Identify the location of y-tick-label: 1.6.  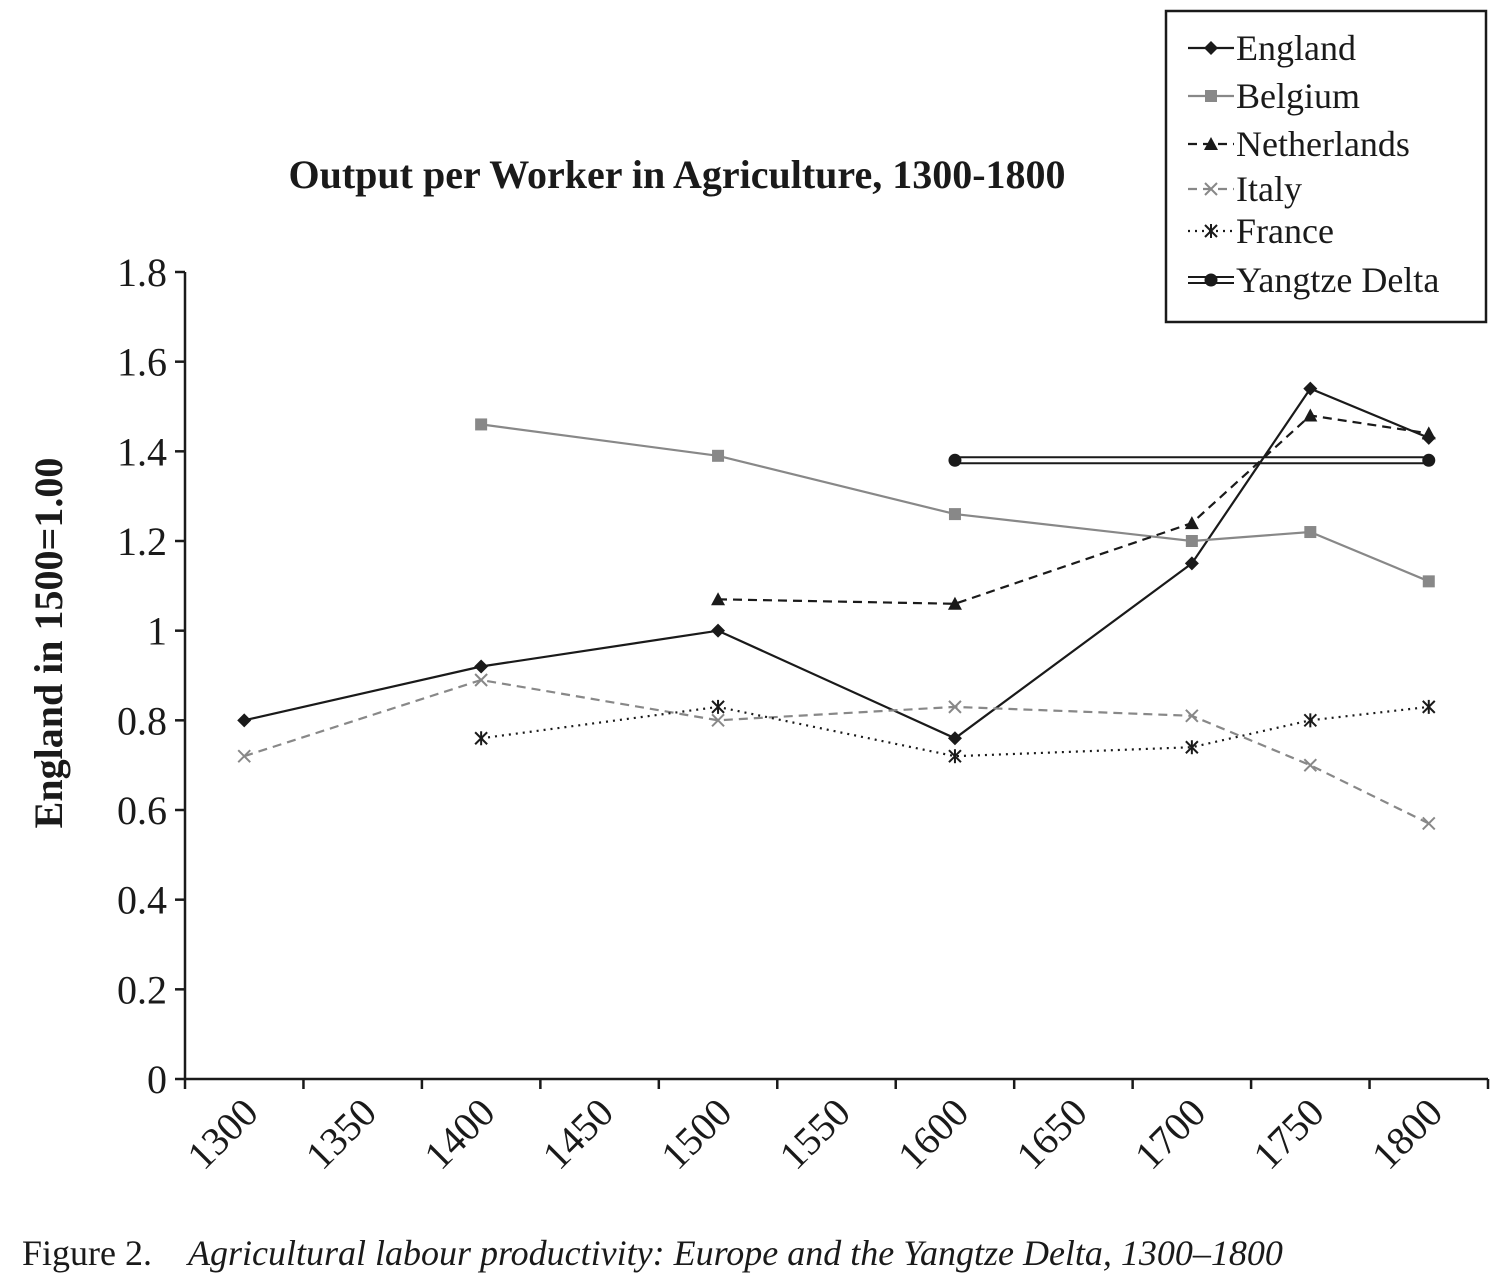
(142, 362).